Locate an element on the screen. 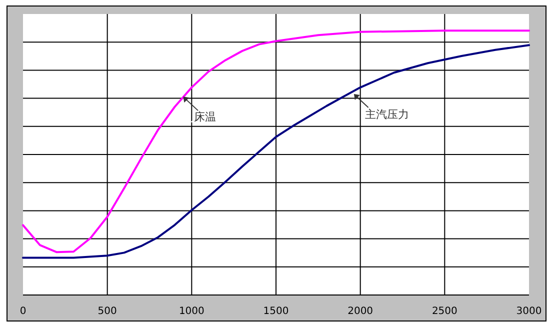 Image resolution: width=554 pixels, height=335 pixels. x-tick-label: 3000 is located at coordinates (529, 311).